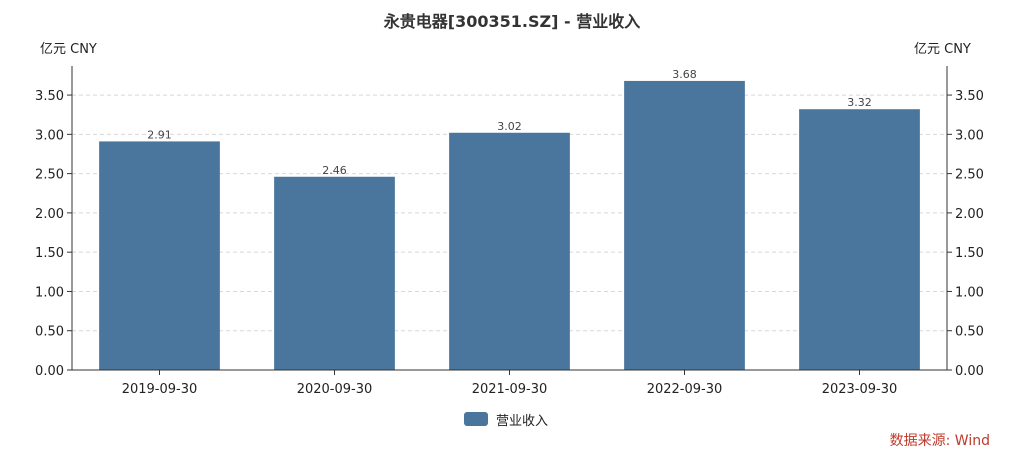  Describe the element at coordinates (859, 102) in the screenshot. I see `data-label: 3.32` at that location.